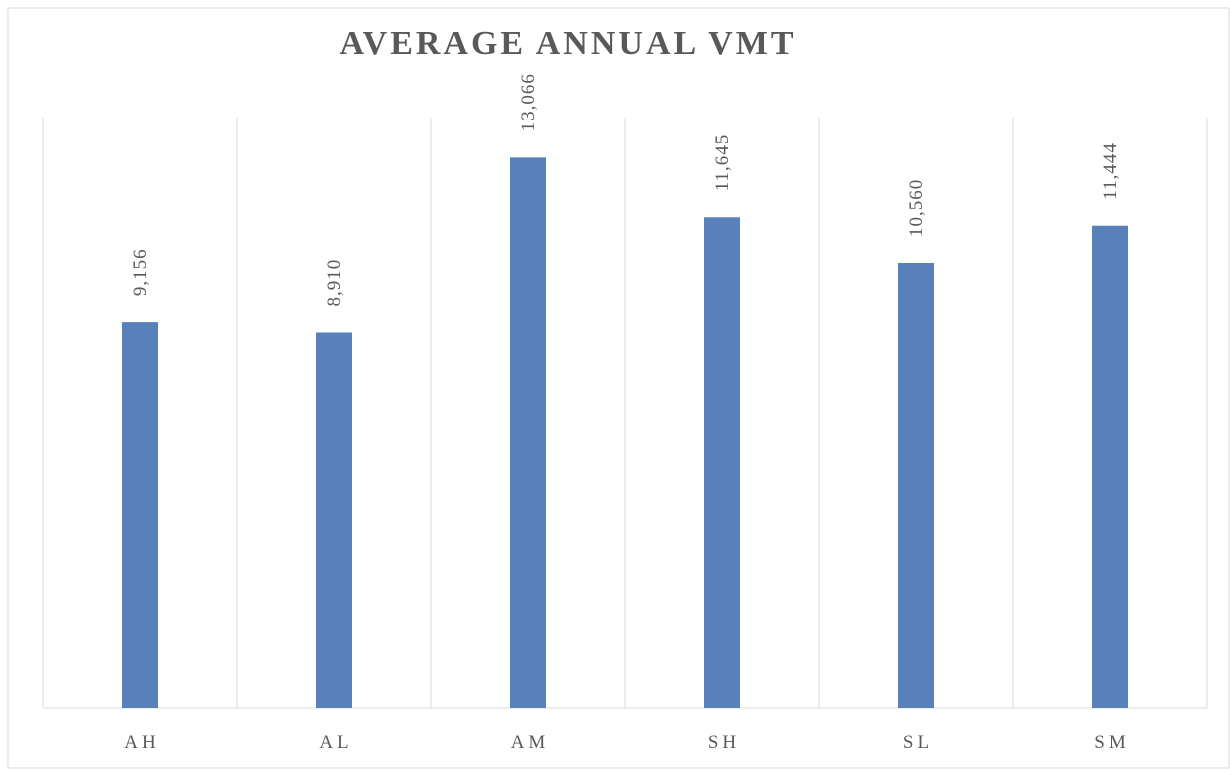  Describe the element at coordinates (1110, 171) in the screenshot. I see `data-label: 11,444` at that location.